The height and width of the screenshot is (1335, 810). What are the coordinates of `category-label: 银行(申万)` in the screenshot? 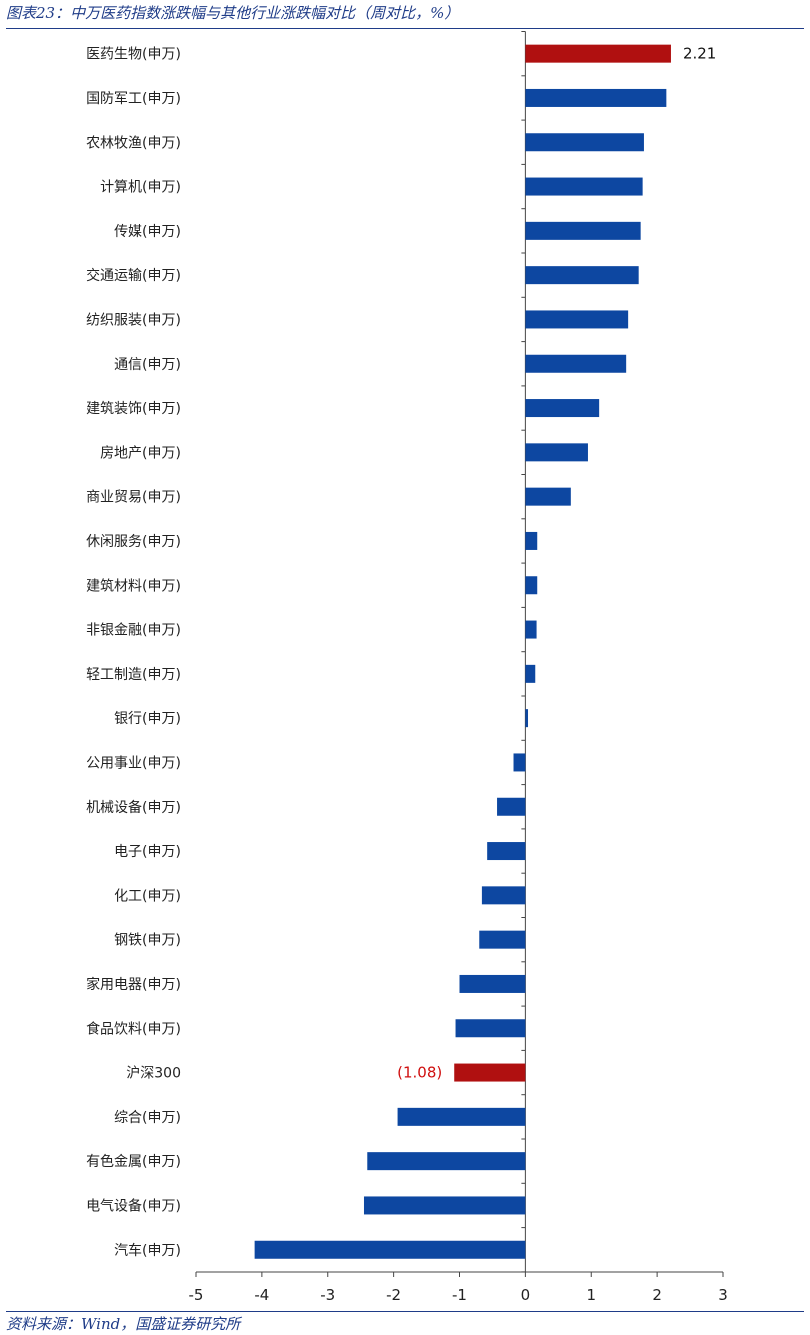 It's located at (147, 719).